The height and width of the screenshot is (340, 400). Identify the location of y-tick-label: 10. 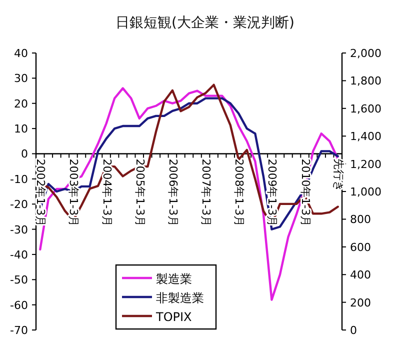
(21, 129).